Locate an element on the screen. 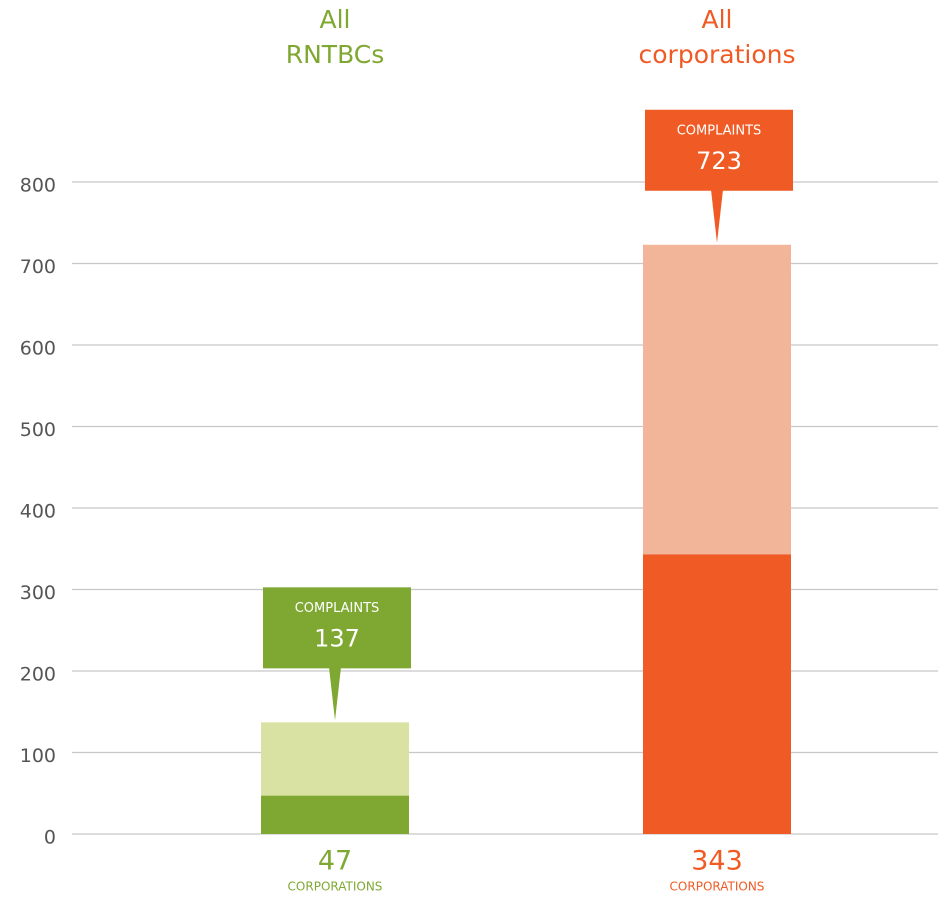  data-label: 47 is located at coordinates (335, 861).